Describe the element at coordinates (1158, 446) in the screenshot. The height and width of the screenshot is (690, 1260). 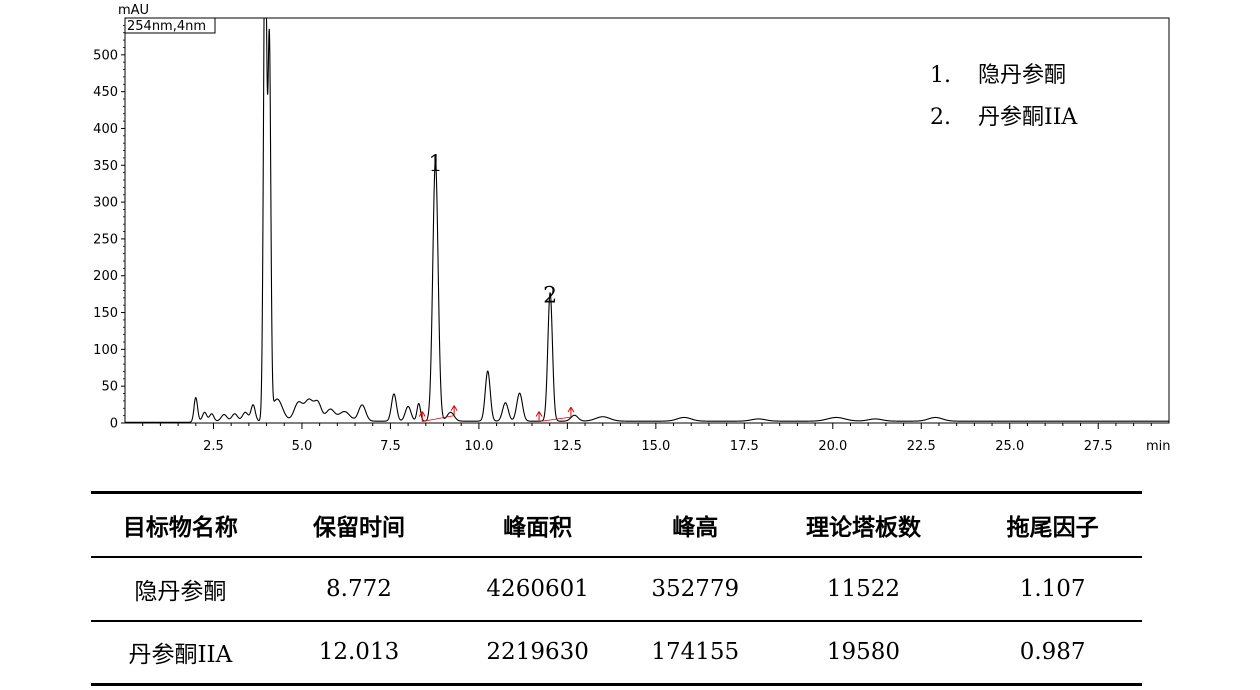
I see `x-axis-unit-label: min` at that location.